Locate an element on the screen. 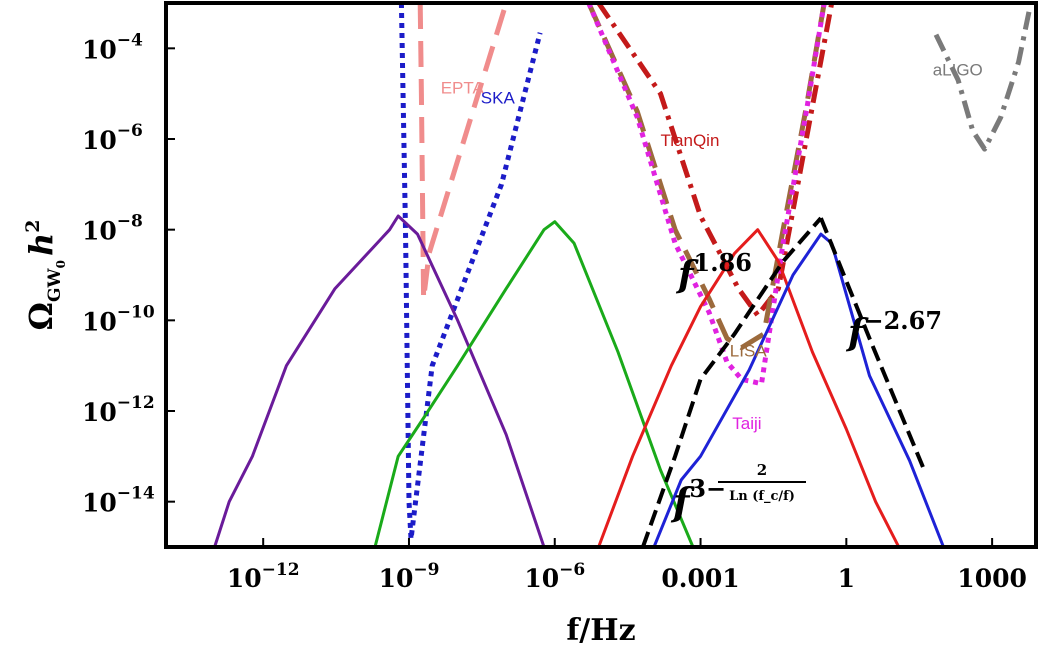 This screenshot has width=1045, height=651. fit-lines is located at coordinates (784, 381).